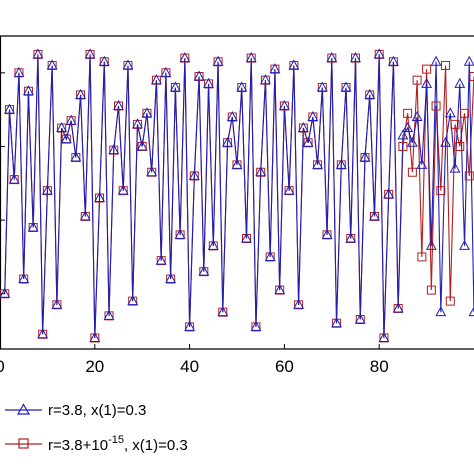 This screenshot has width=474, height=474. I want to click on x-tick-label-0: 0, so click(2, 366).